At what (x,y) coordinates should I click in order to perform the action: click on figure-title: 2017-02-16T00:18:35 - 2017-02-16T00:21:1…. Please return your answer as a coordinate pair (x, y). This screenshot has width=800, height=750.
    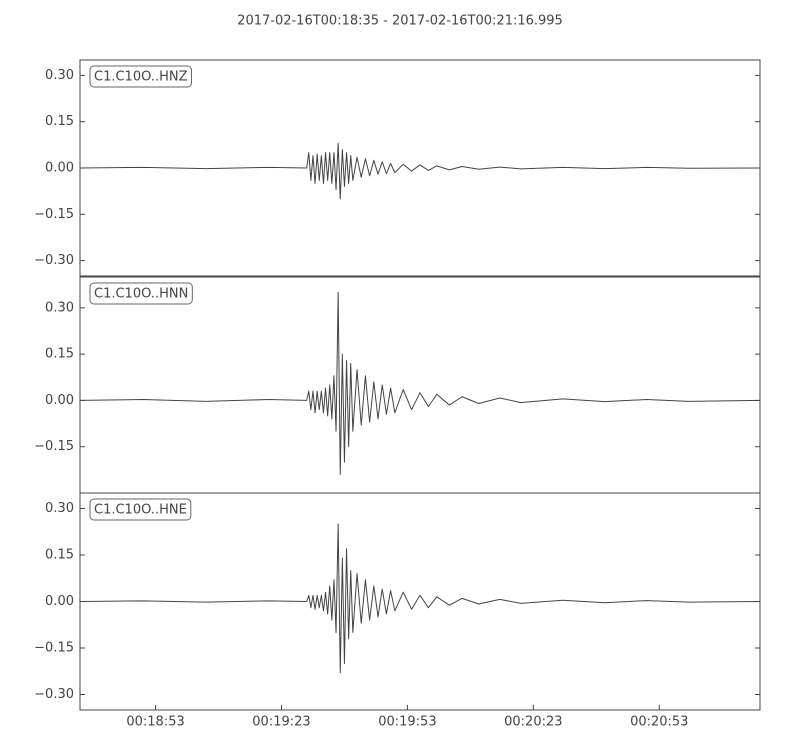
    Looking at the image, I should click on (400, 21).